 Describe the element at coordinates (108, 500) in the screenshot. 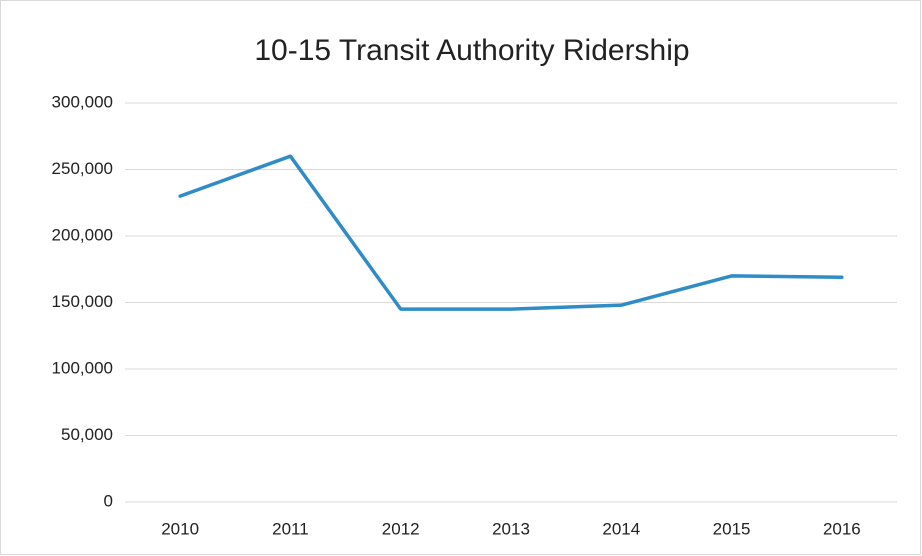

I see `y-tick-label: 0` at that location.